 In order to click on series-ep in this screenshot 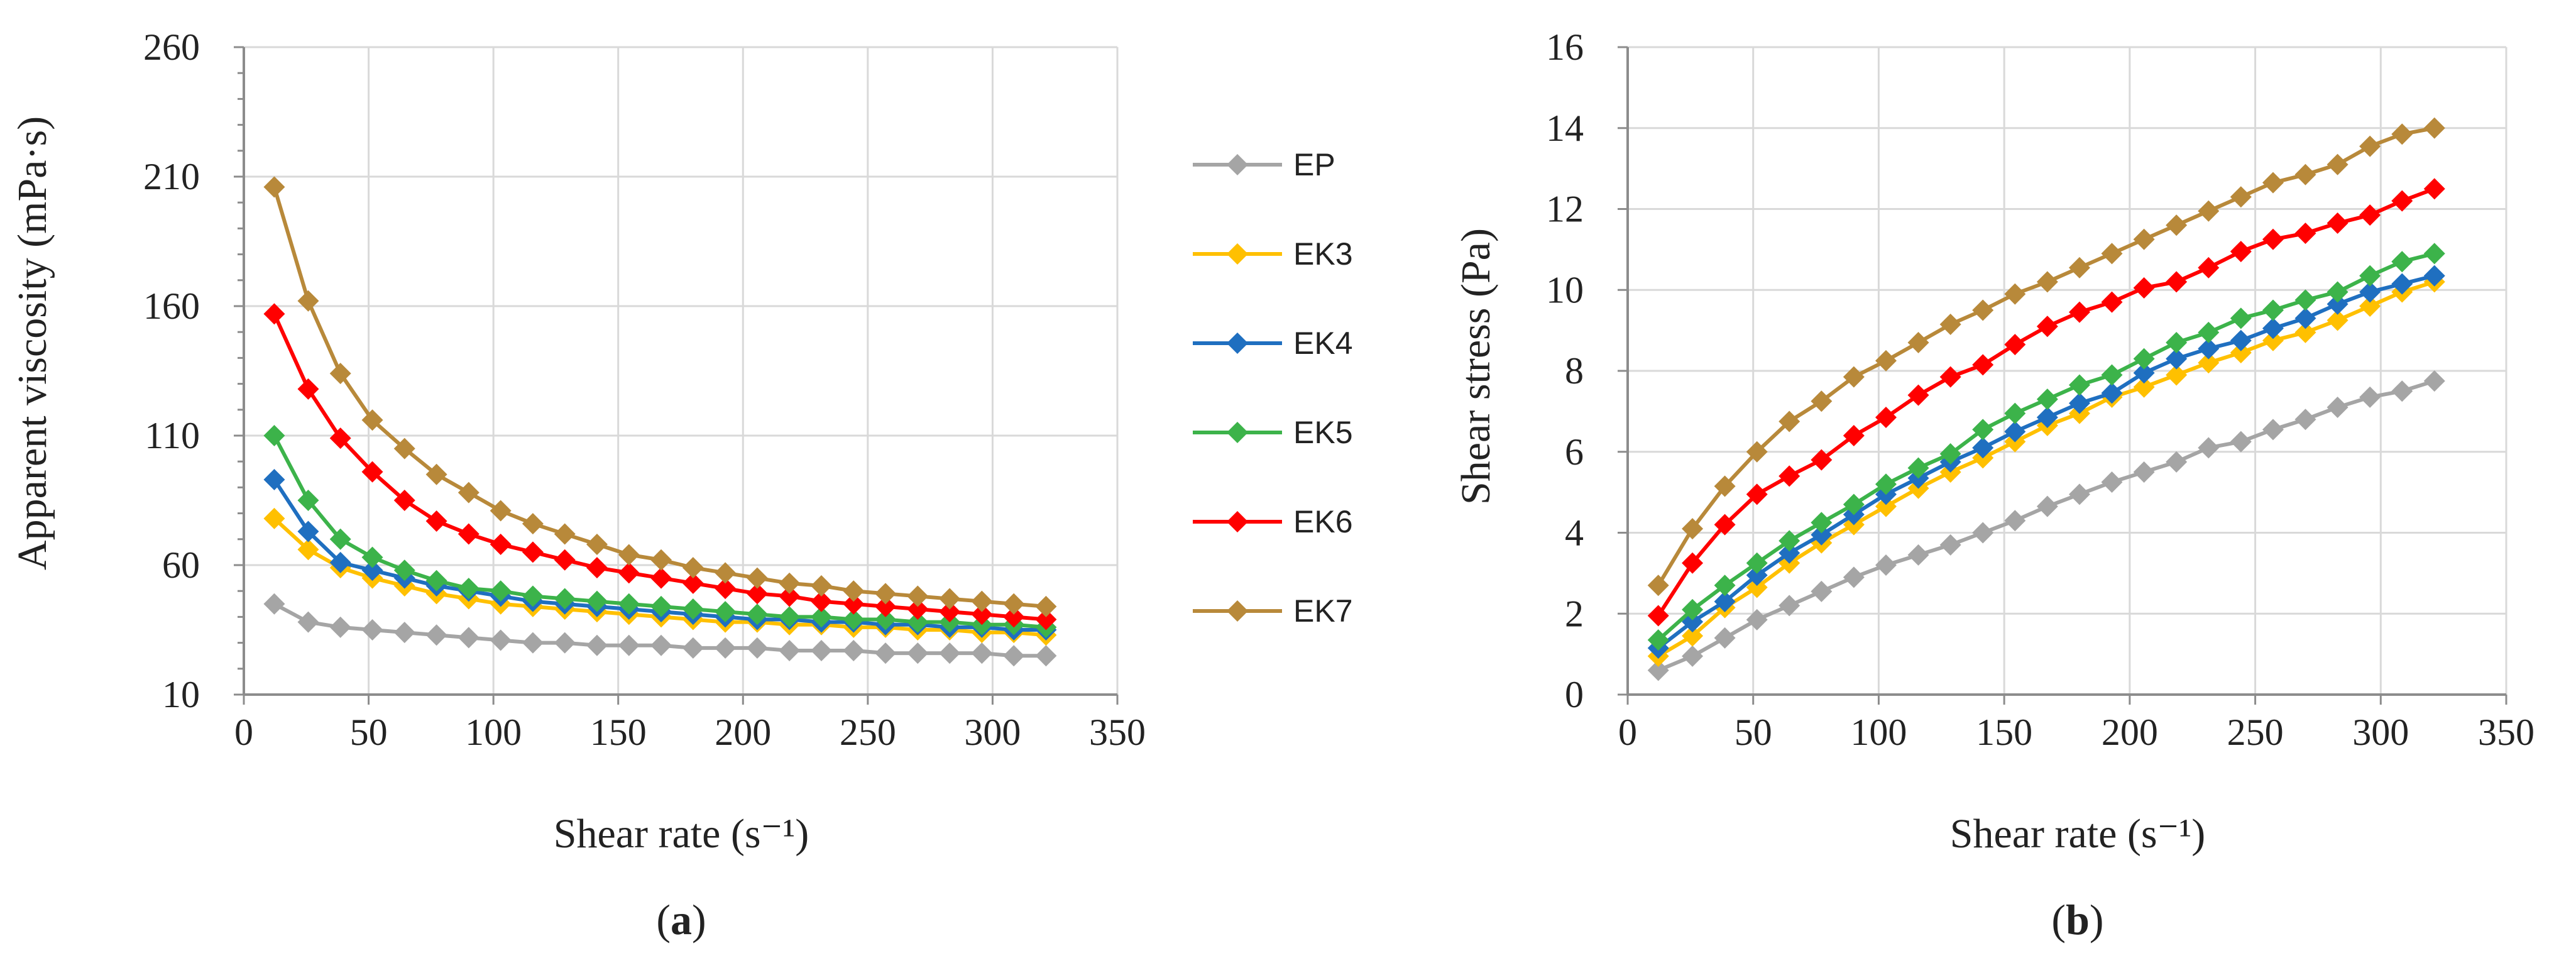, I will do `click(660, 630)`.